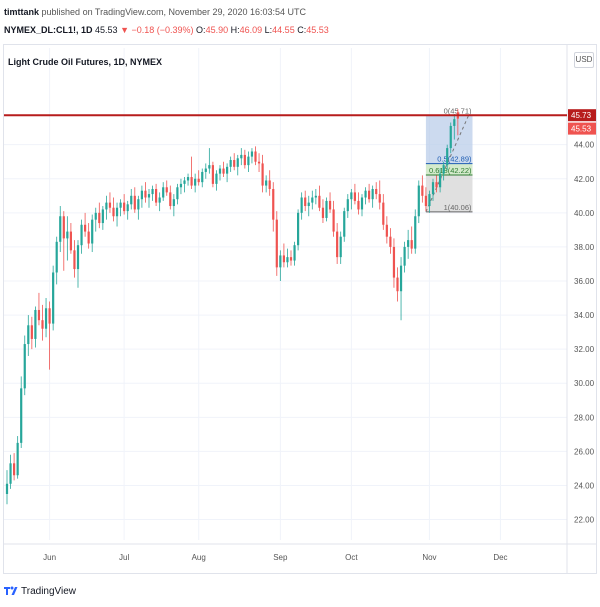  Describe the element at coordinates (584, 383) in the screenshot. I see `y-tick-label: 30.00` at that location.